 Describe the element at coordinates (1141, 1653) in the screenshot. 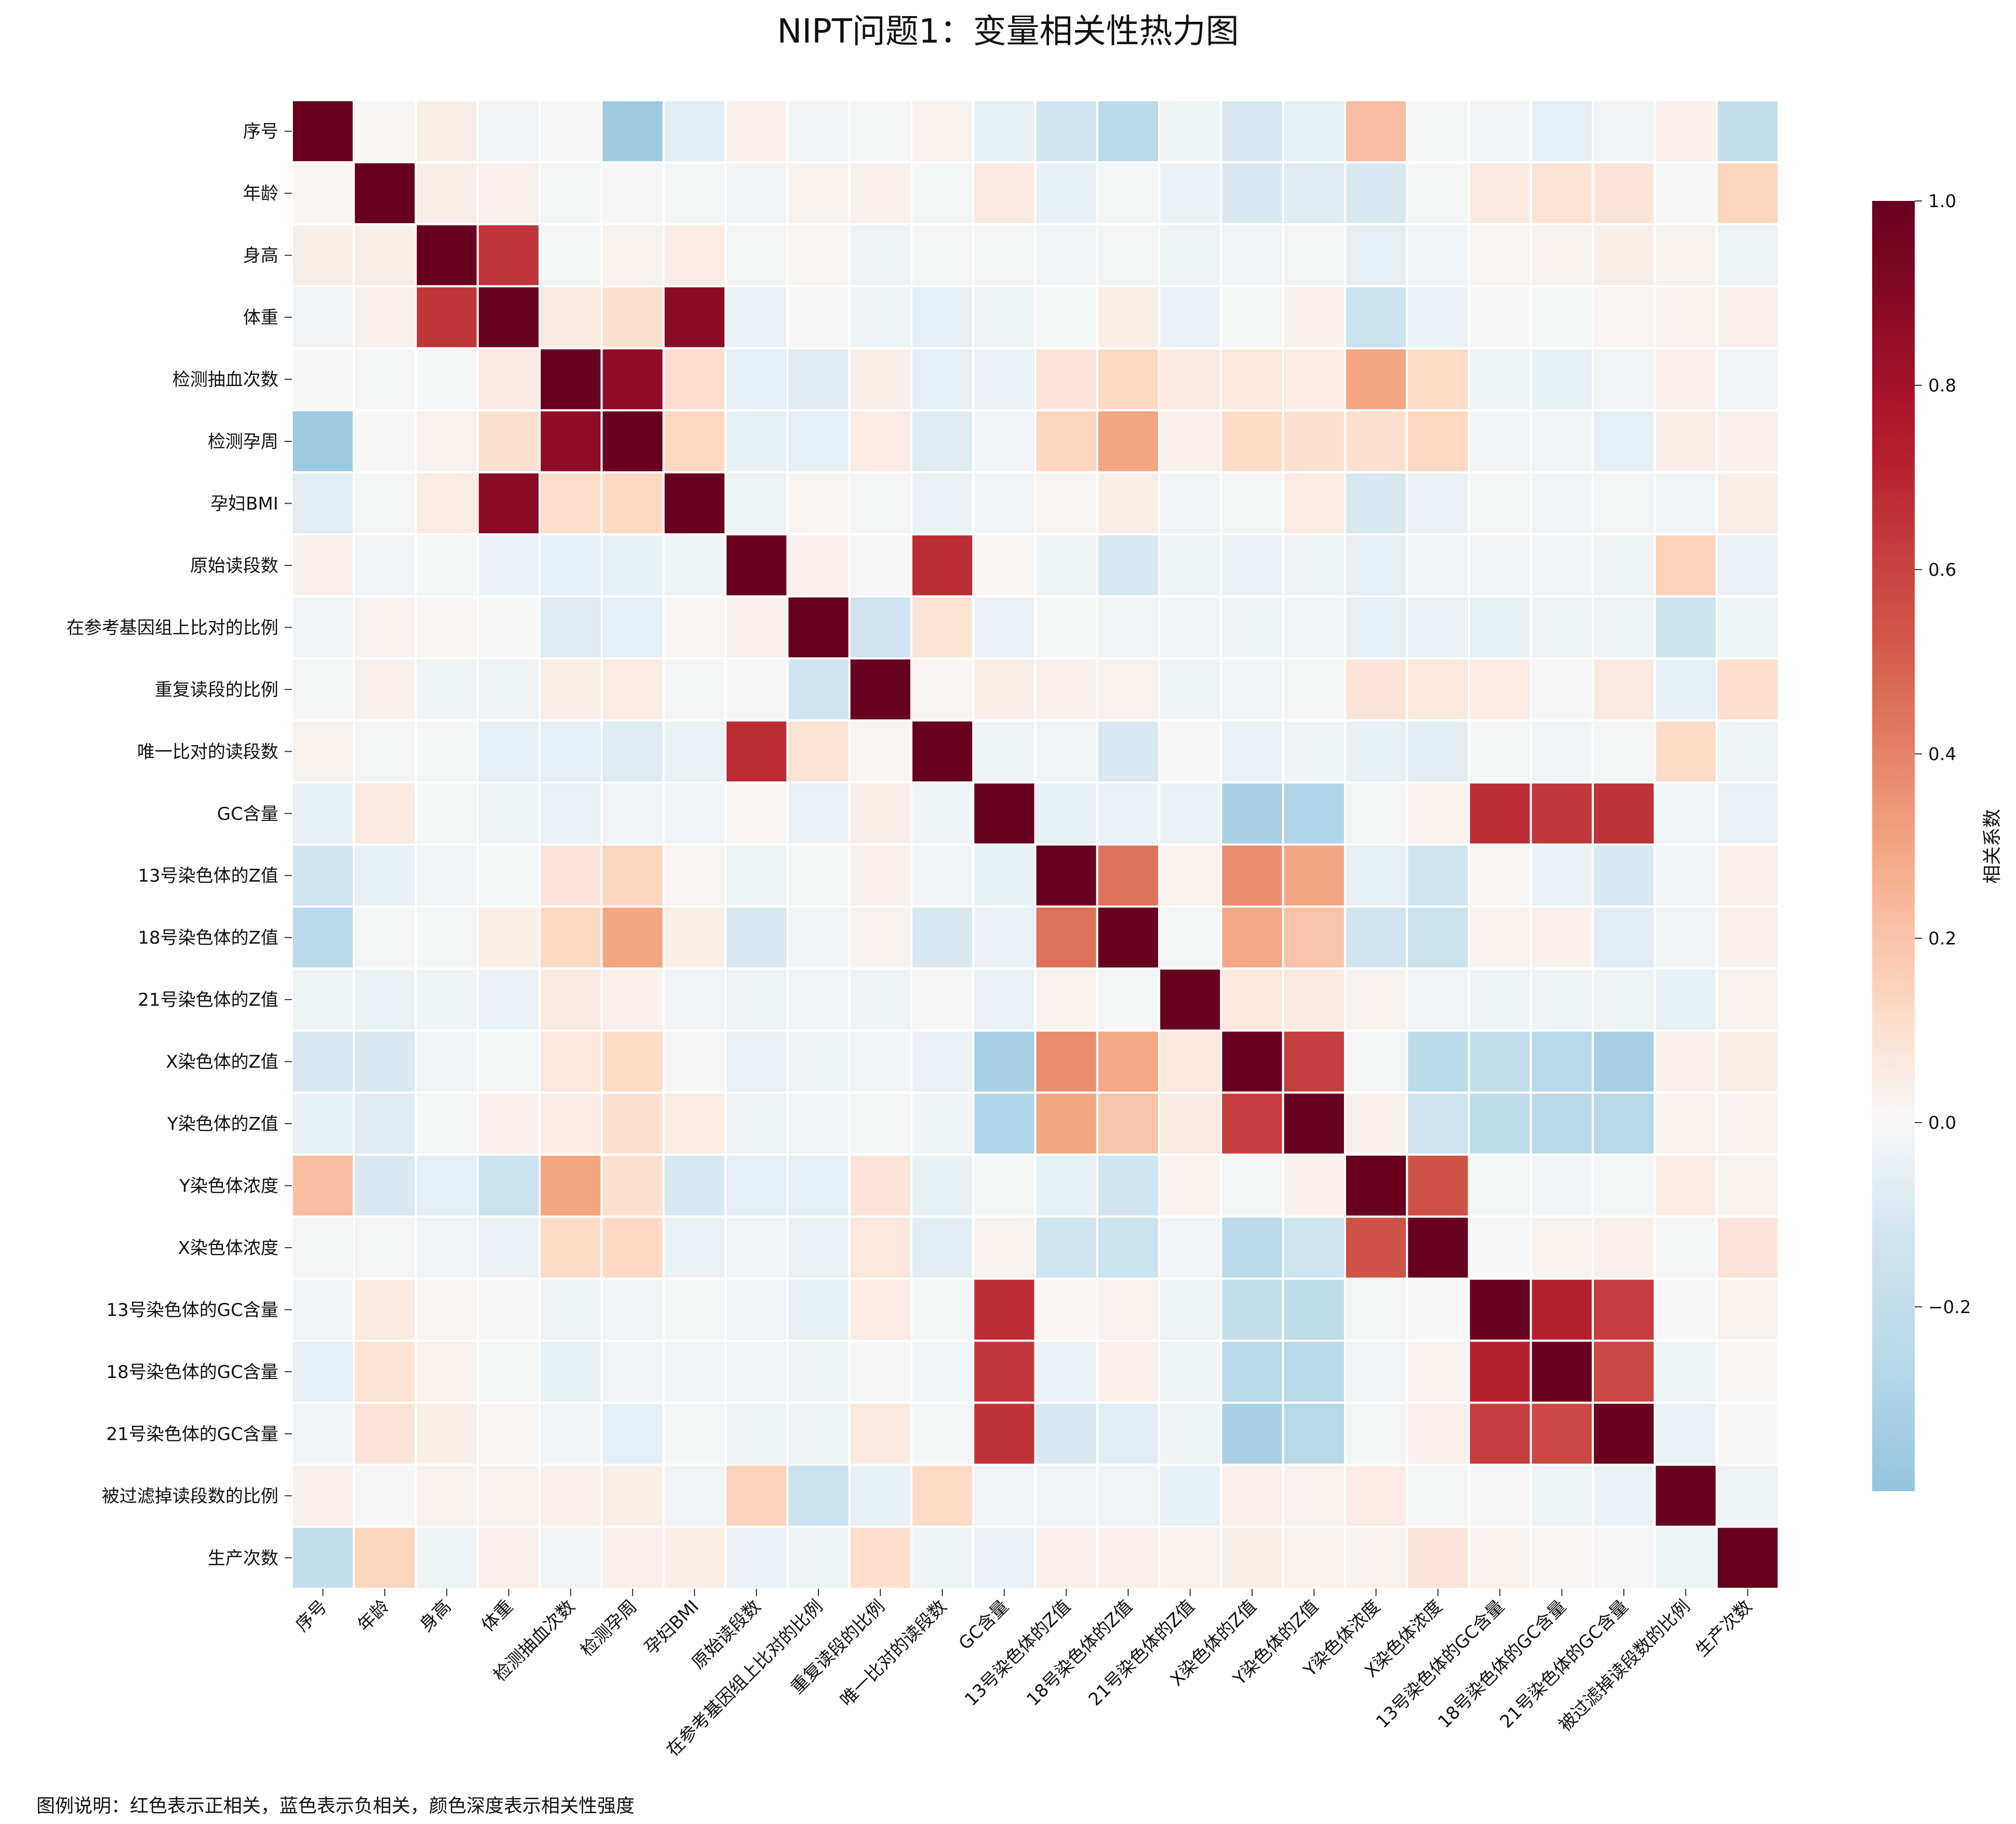

I see `col-label: 21号染色体的Z值` at that location.